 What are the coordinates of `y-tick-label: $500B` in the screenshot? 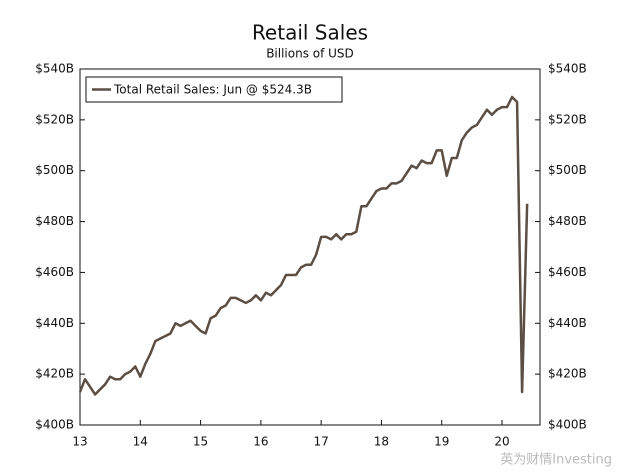 It's located at (54, 170).